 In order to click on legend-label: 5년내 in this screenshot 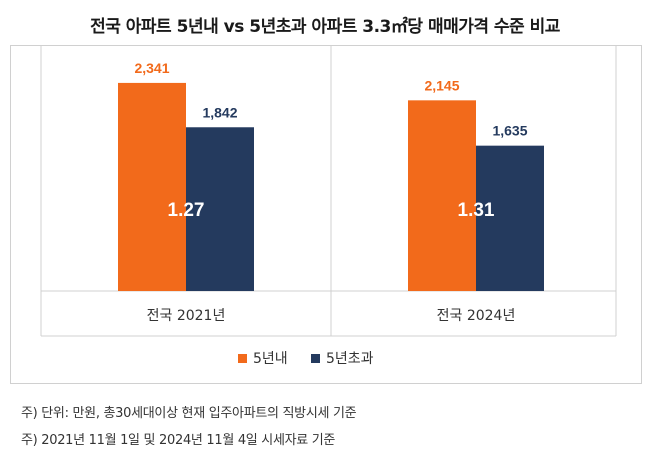, I will do `click(270, 359)`.